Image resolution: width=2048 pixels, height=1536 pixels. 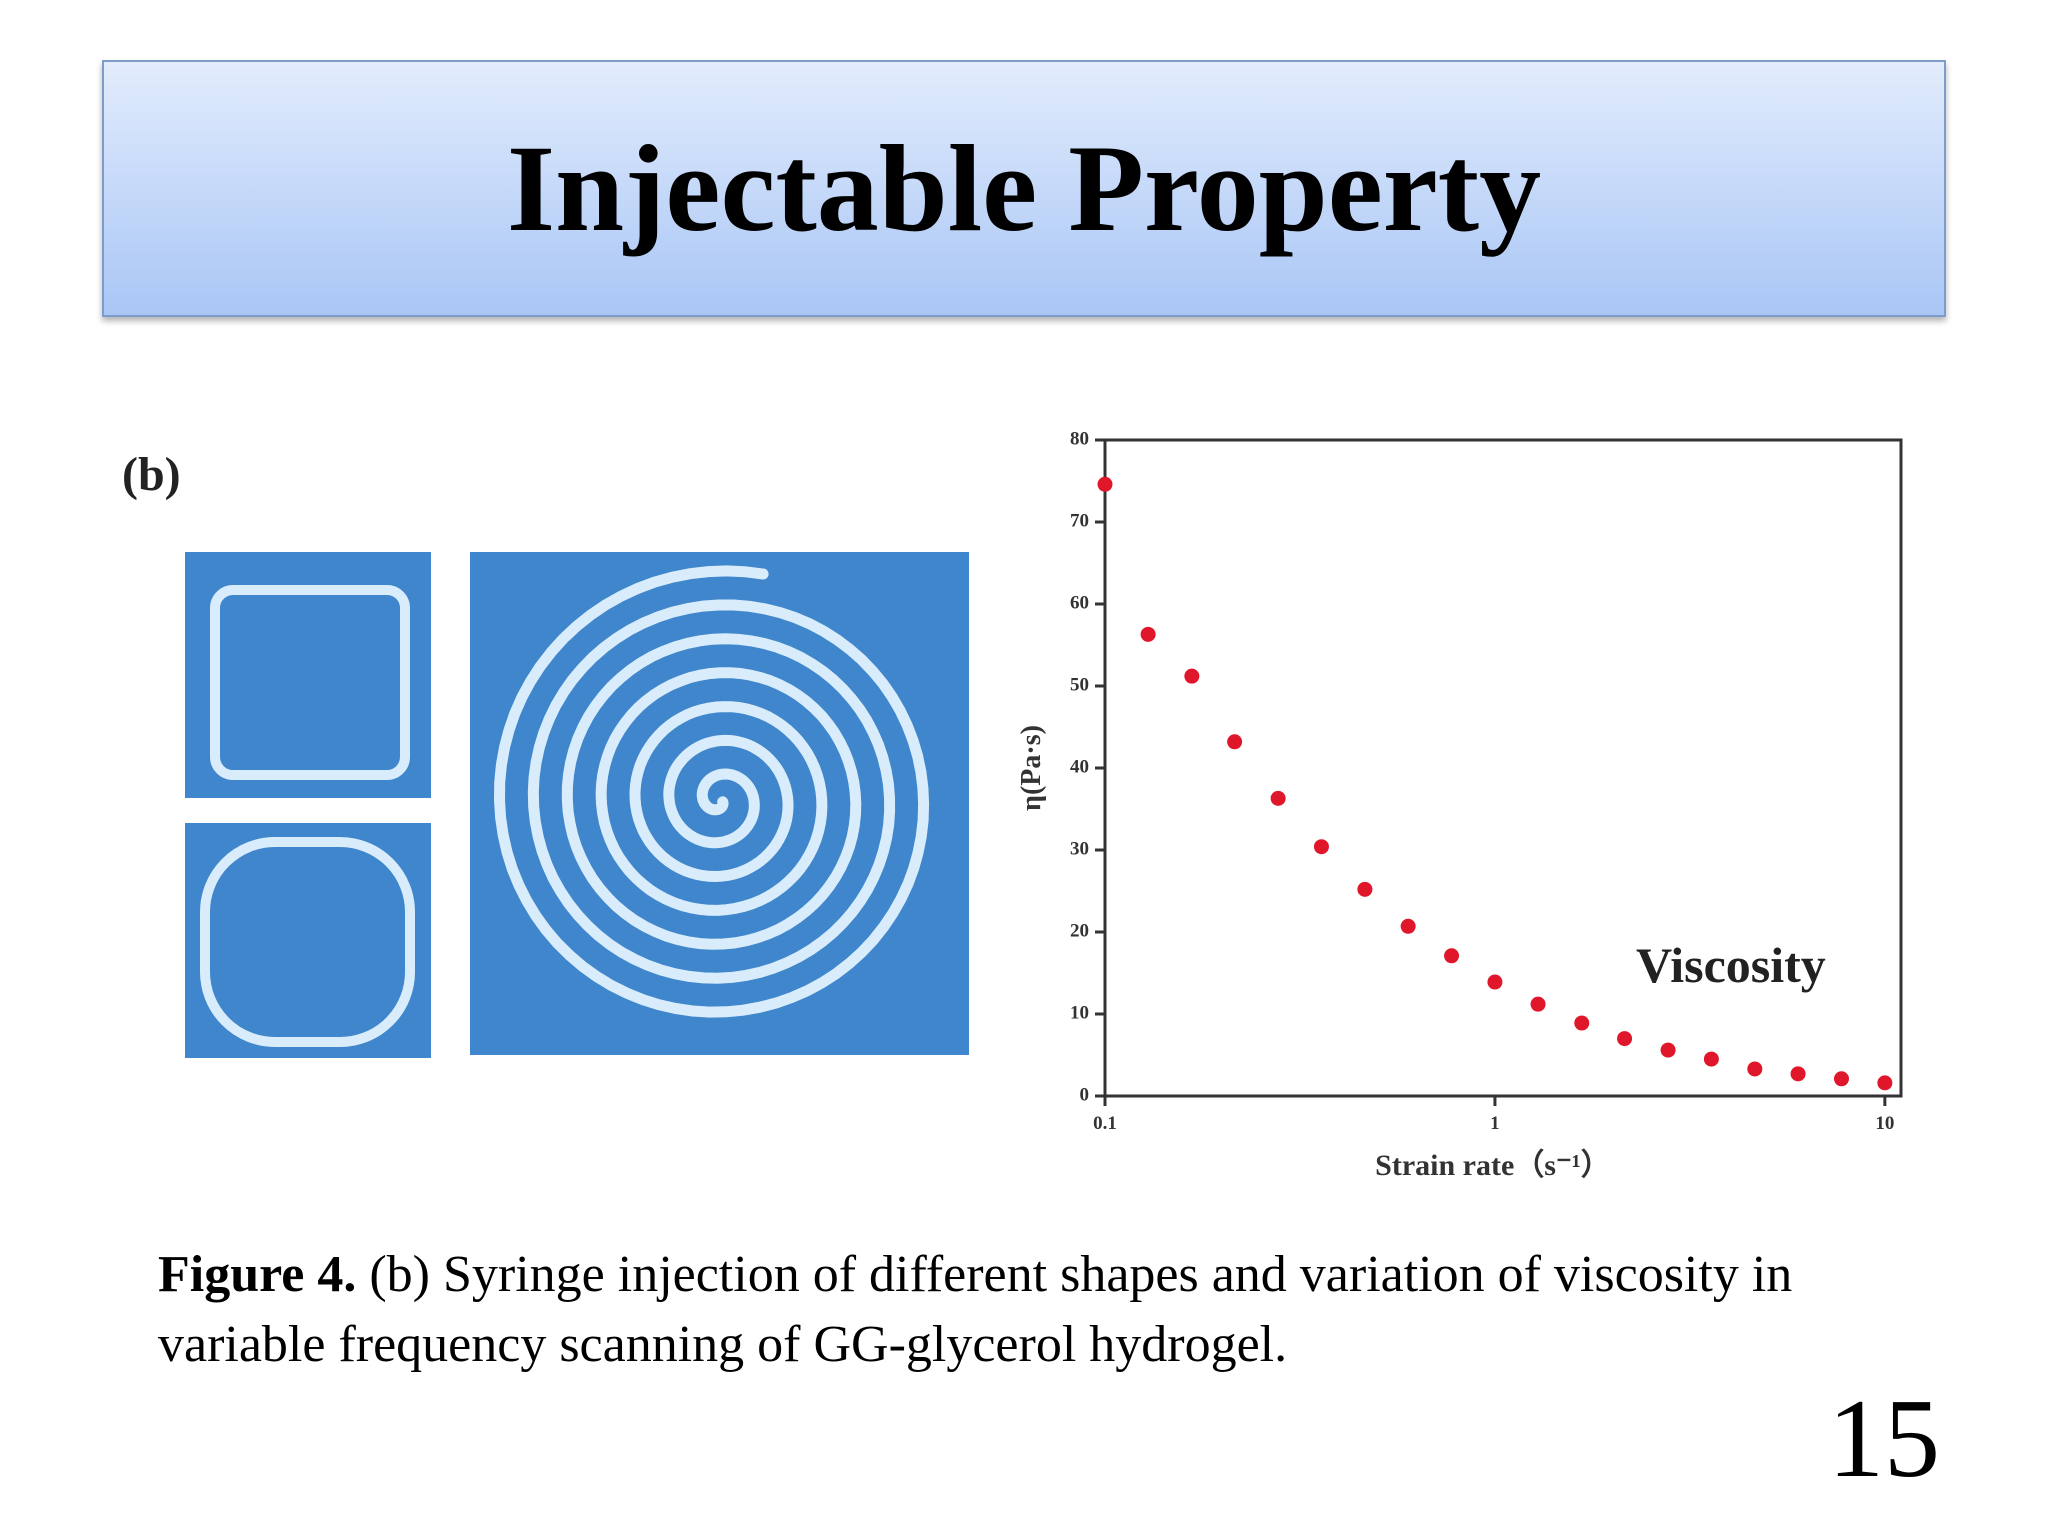 I want to click on photo-spiral, so click(x=719, y=803).